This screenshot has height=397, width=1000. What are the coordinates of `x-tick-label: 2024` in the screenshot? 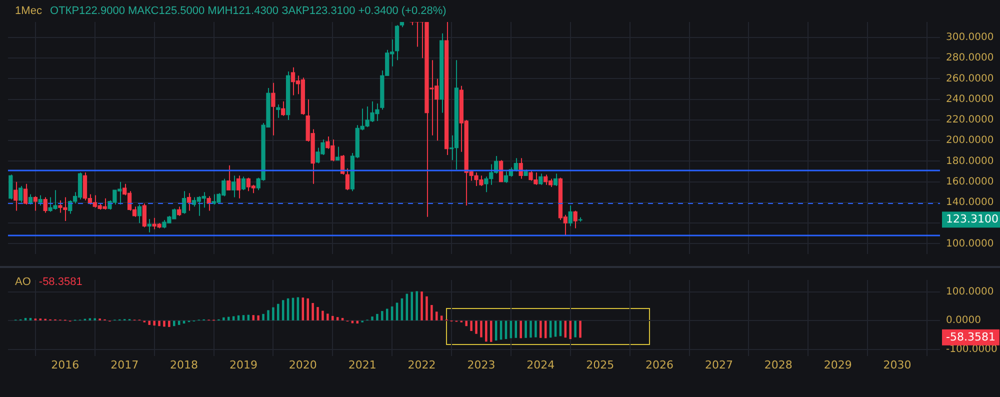 It's located at (540, 365).